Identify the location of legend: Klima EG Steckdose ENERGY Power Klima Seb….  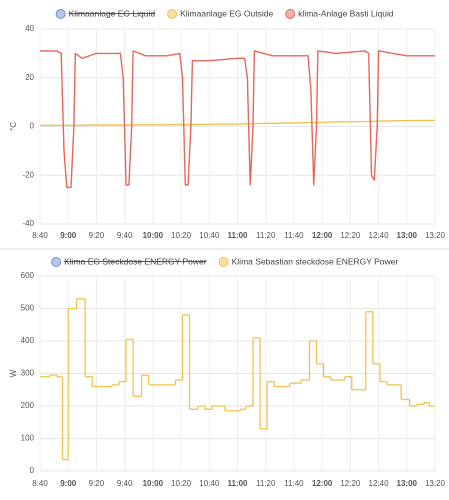
(225, 261).